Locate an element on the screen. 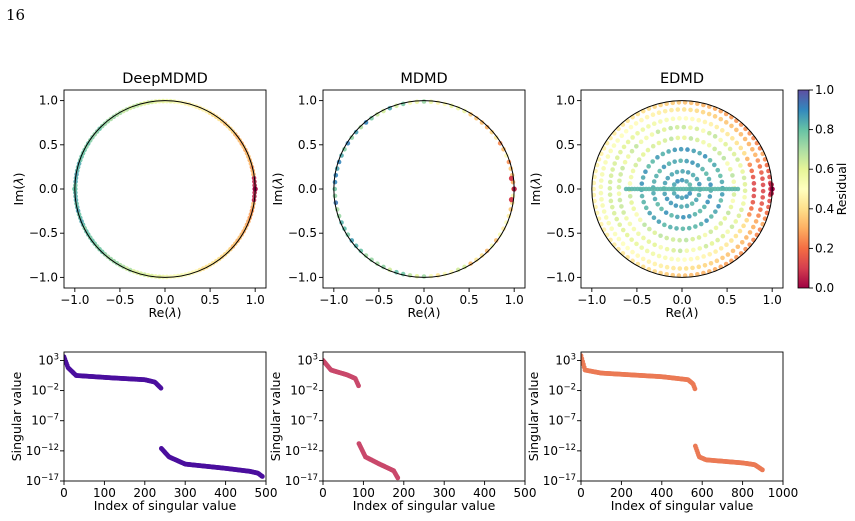  axes-frame is located at coordinates (682, 416).